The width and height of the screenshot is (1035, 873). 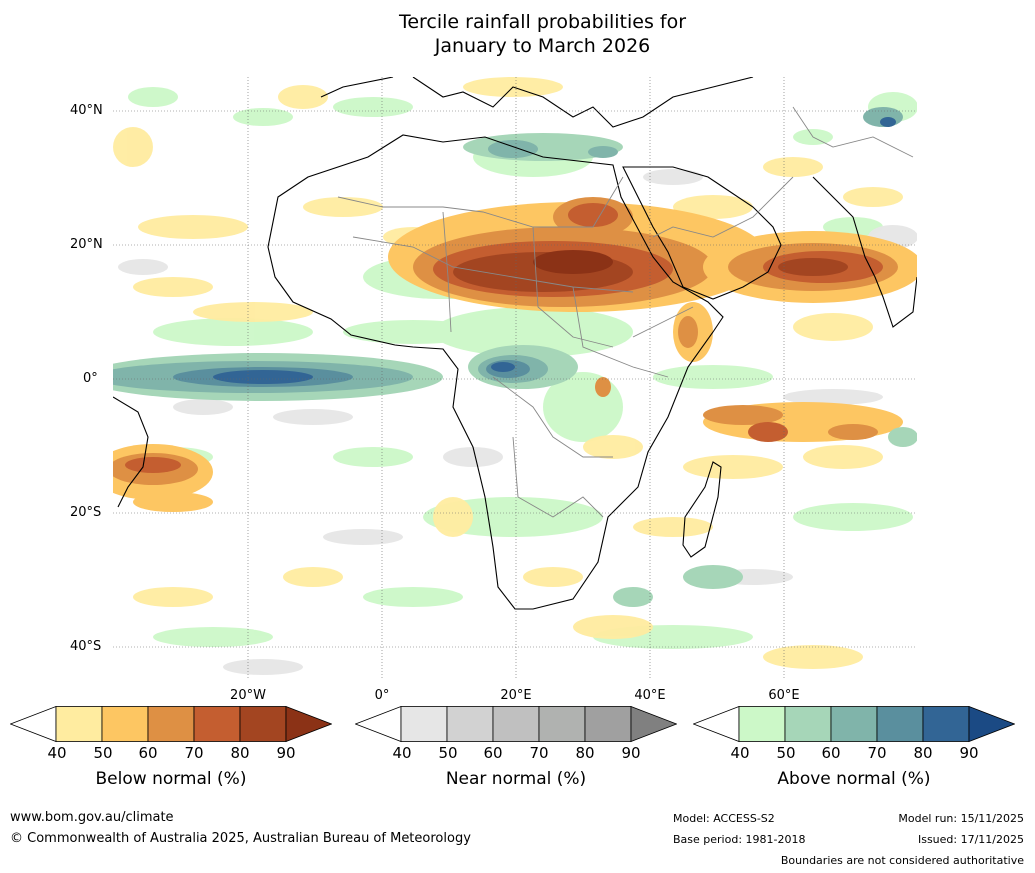 What do you see at coordinates (653, 724) in the screenshot?
I see `near-normal-colorbar-max-extend` at bounding box center [653, 724].